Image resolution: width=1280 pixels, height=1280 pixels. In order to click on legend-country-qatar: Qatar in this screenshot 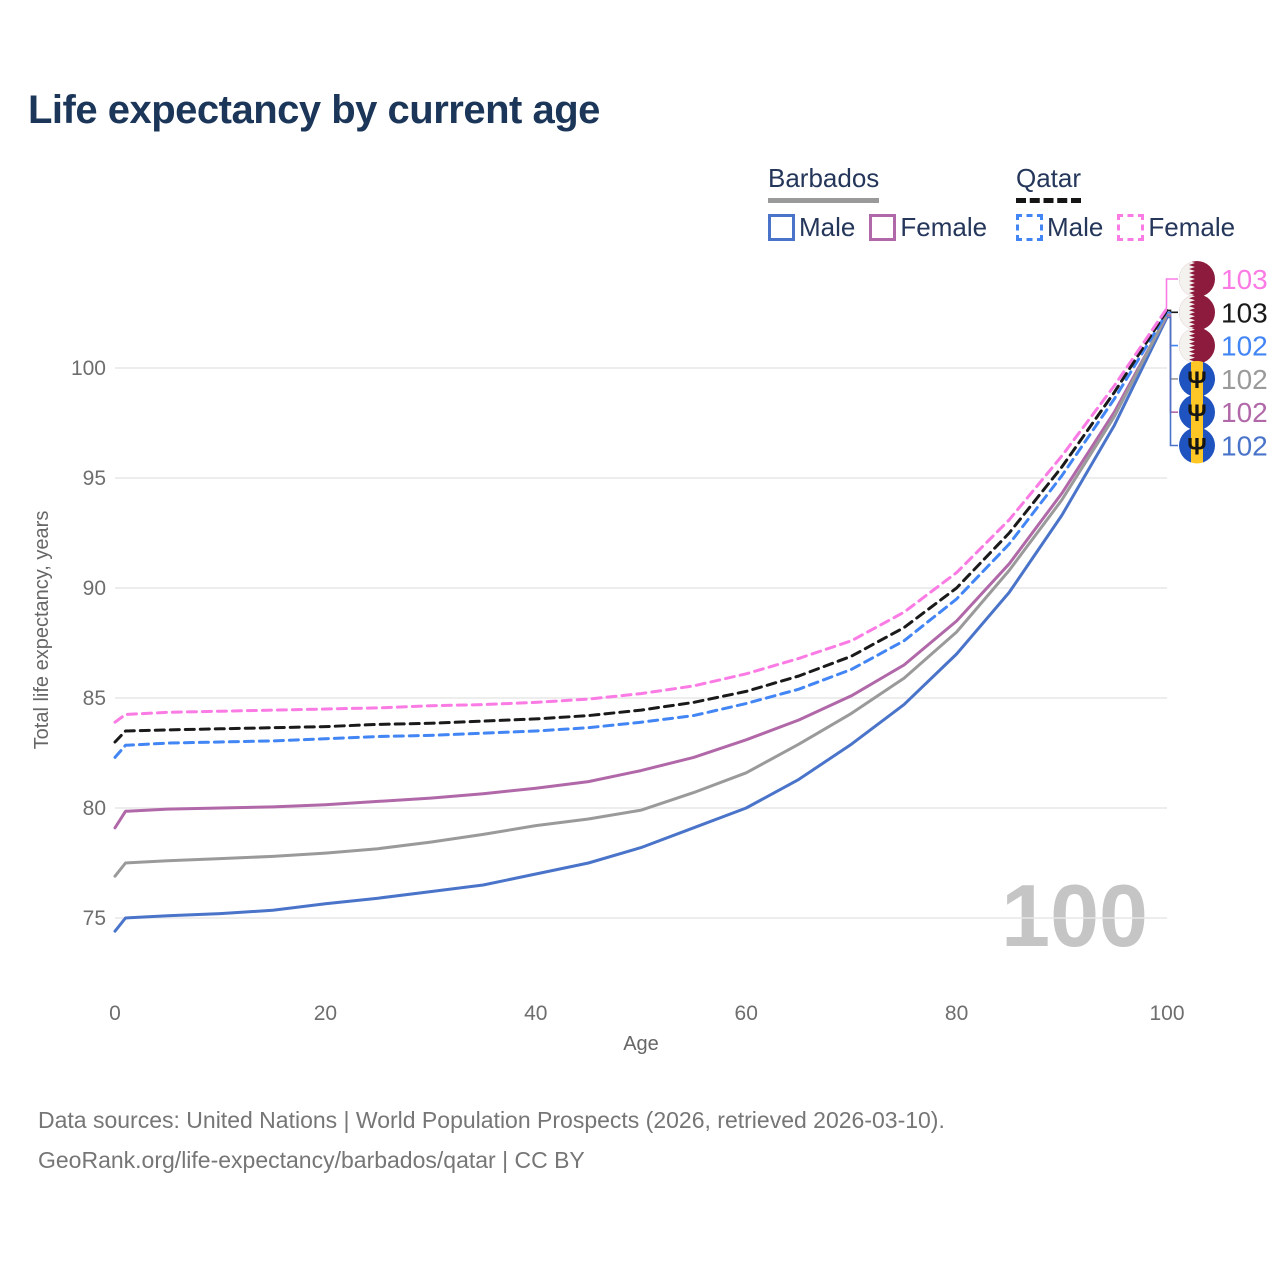, I will do `click(1049, 183)`.